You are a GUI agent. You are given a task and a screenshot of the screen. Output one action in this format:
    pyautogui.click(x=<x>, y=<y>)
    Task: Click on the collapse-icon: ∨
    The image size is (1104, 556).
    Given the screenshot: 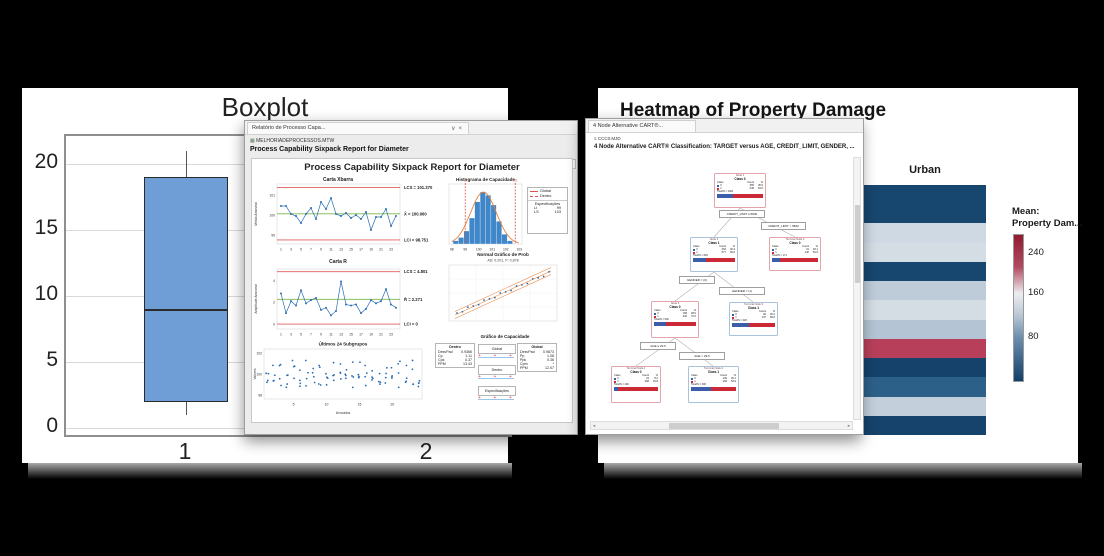 What is the action you would take?
    pyautogui.click(x=455, y=129)
    